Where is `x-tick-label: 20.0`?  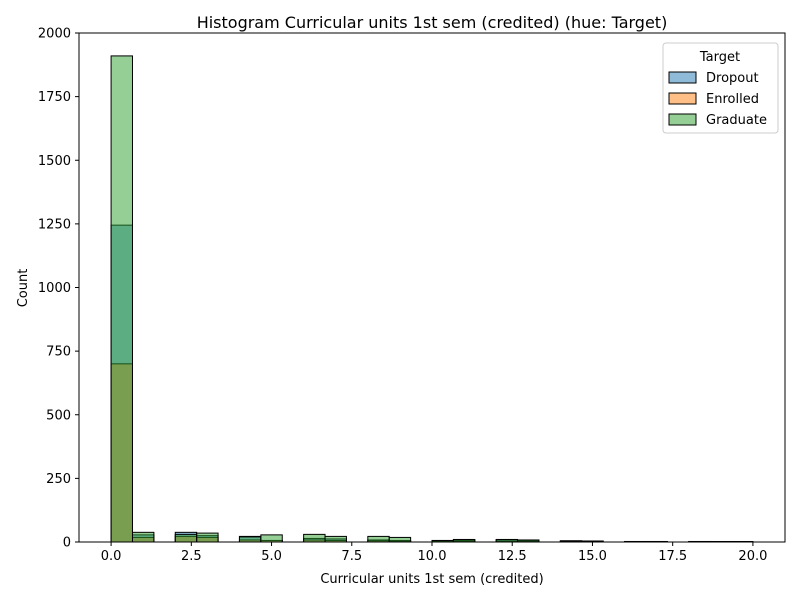 x-tick-label: 20.0 is located at coordinates (752, 556).